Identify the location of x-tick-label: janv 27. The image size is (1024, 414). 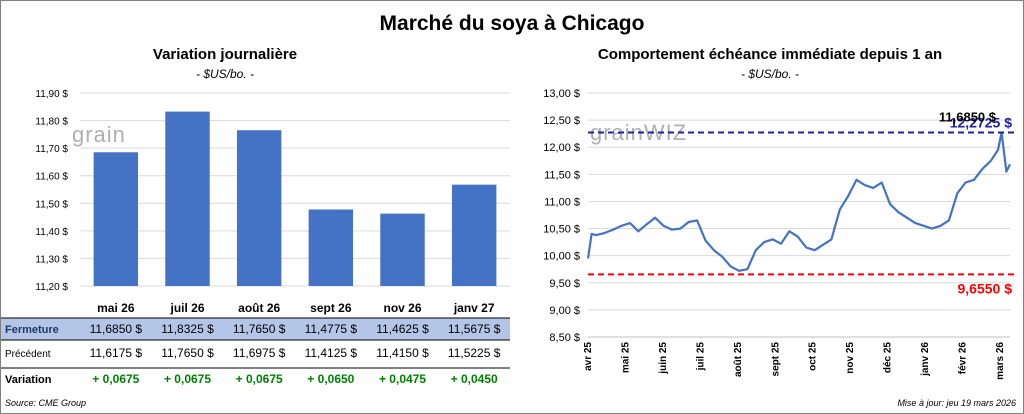
(474, 308).